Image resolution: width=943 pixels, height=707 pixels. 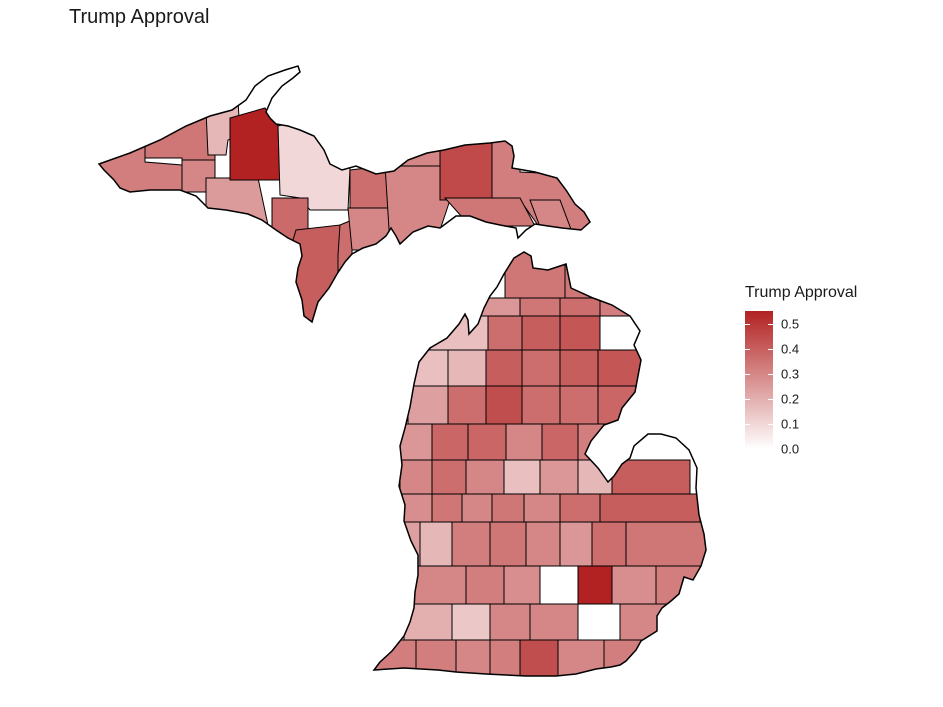 I want to click on county-lp-r5-c1, so click(x=428, y=405).